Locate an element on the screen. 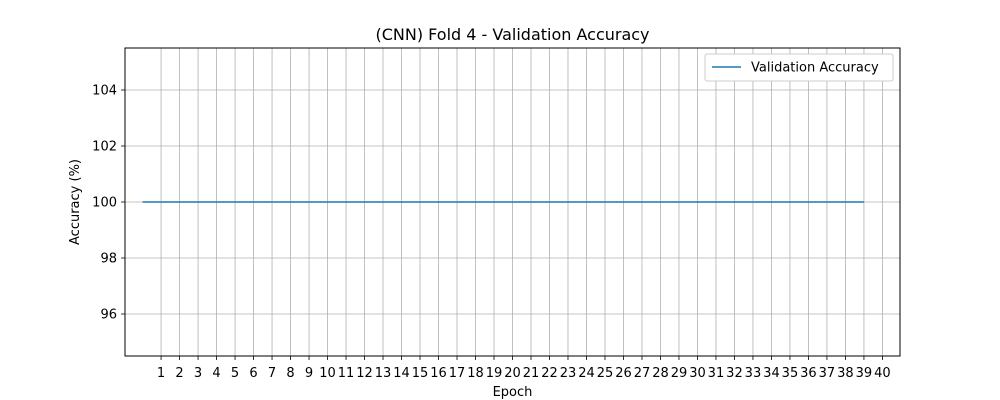 The width and height of the screenshot is (1000, 400). y-axis-label: Accuracy (%) is located at coordinates (75, 202).